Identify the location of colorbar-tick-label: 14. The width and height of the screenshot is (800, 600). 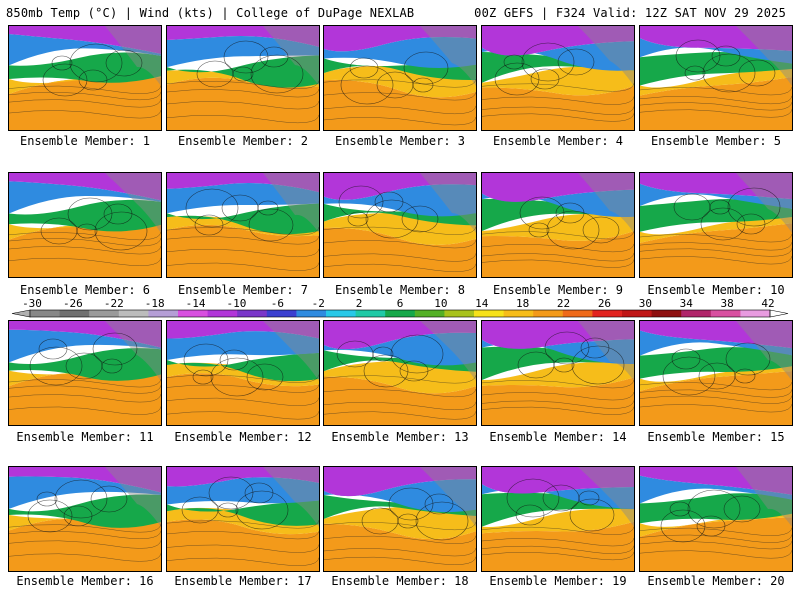
(482, 303).